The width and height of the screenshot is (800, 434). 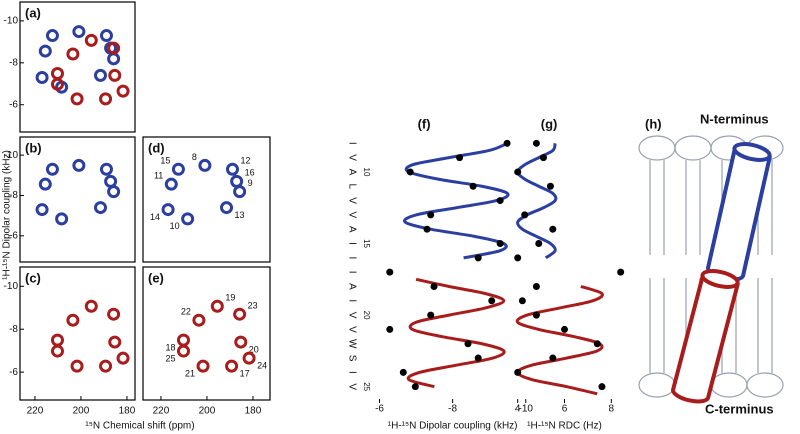 I want to click on panel-label: (c), so click(x=33, y=277).